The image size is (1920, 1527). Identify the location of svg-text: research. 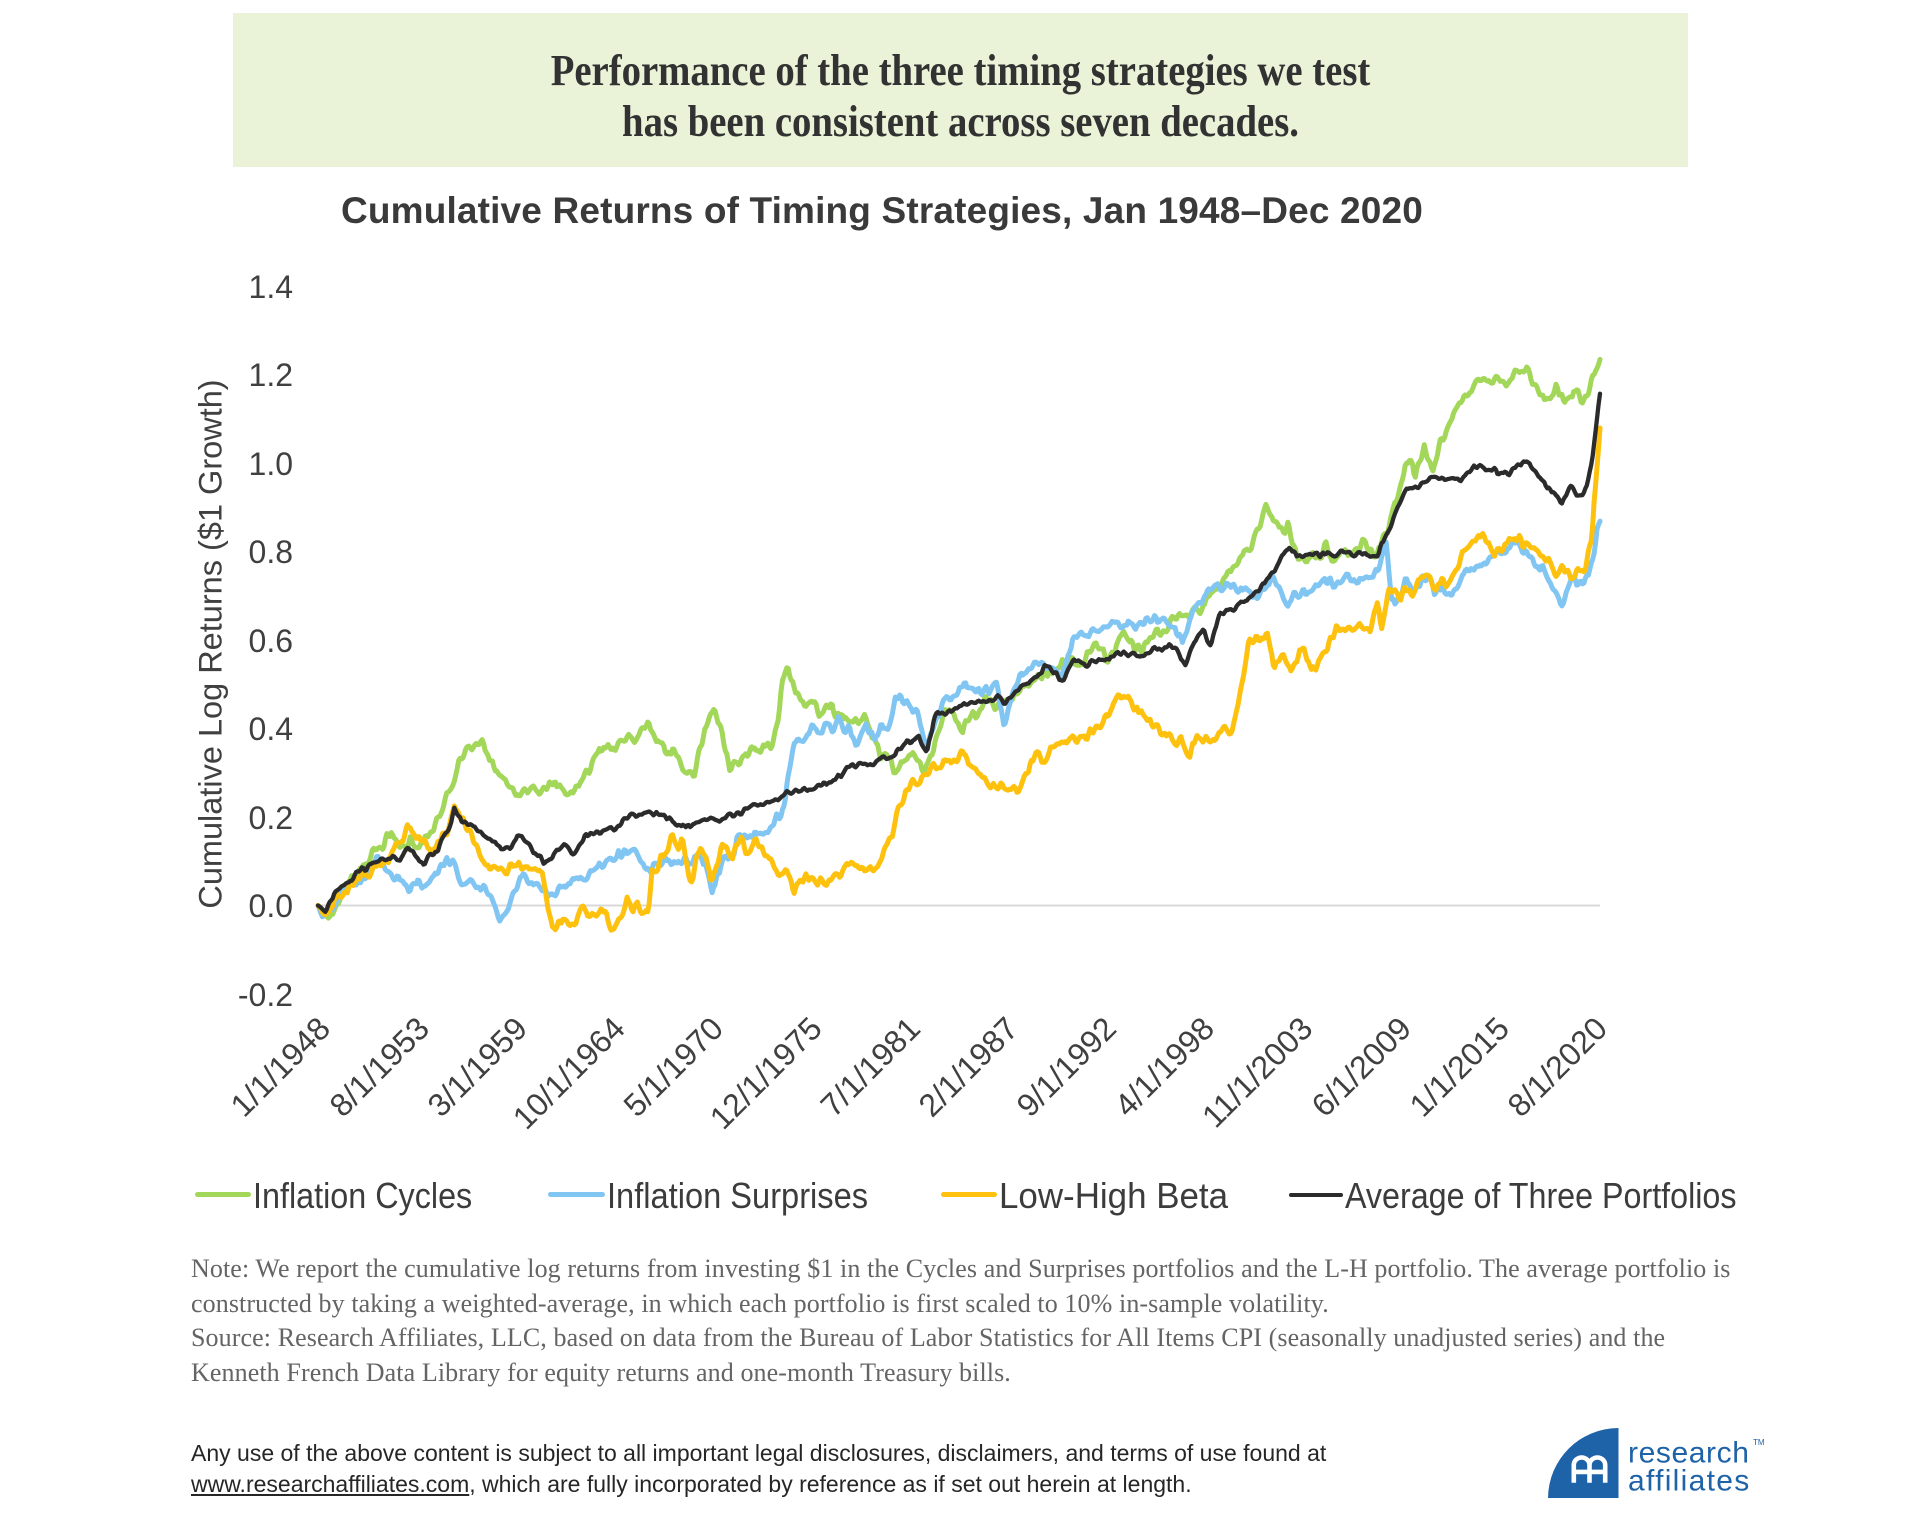
(1689, 1453).